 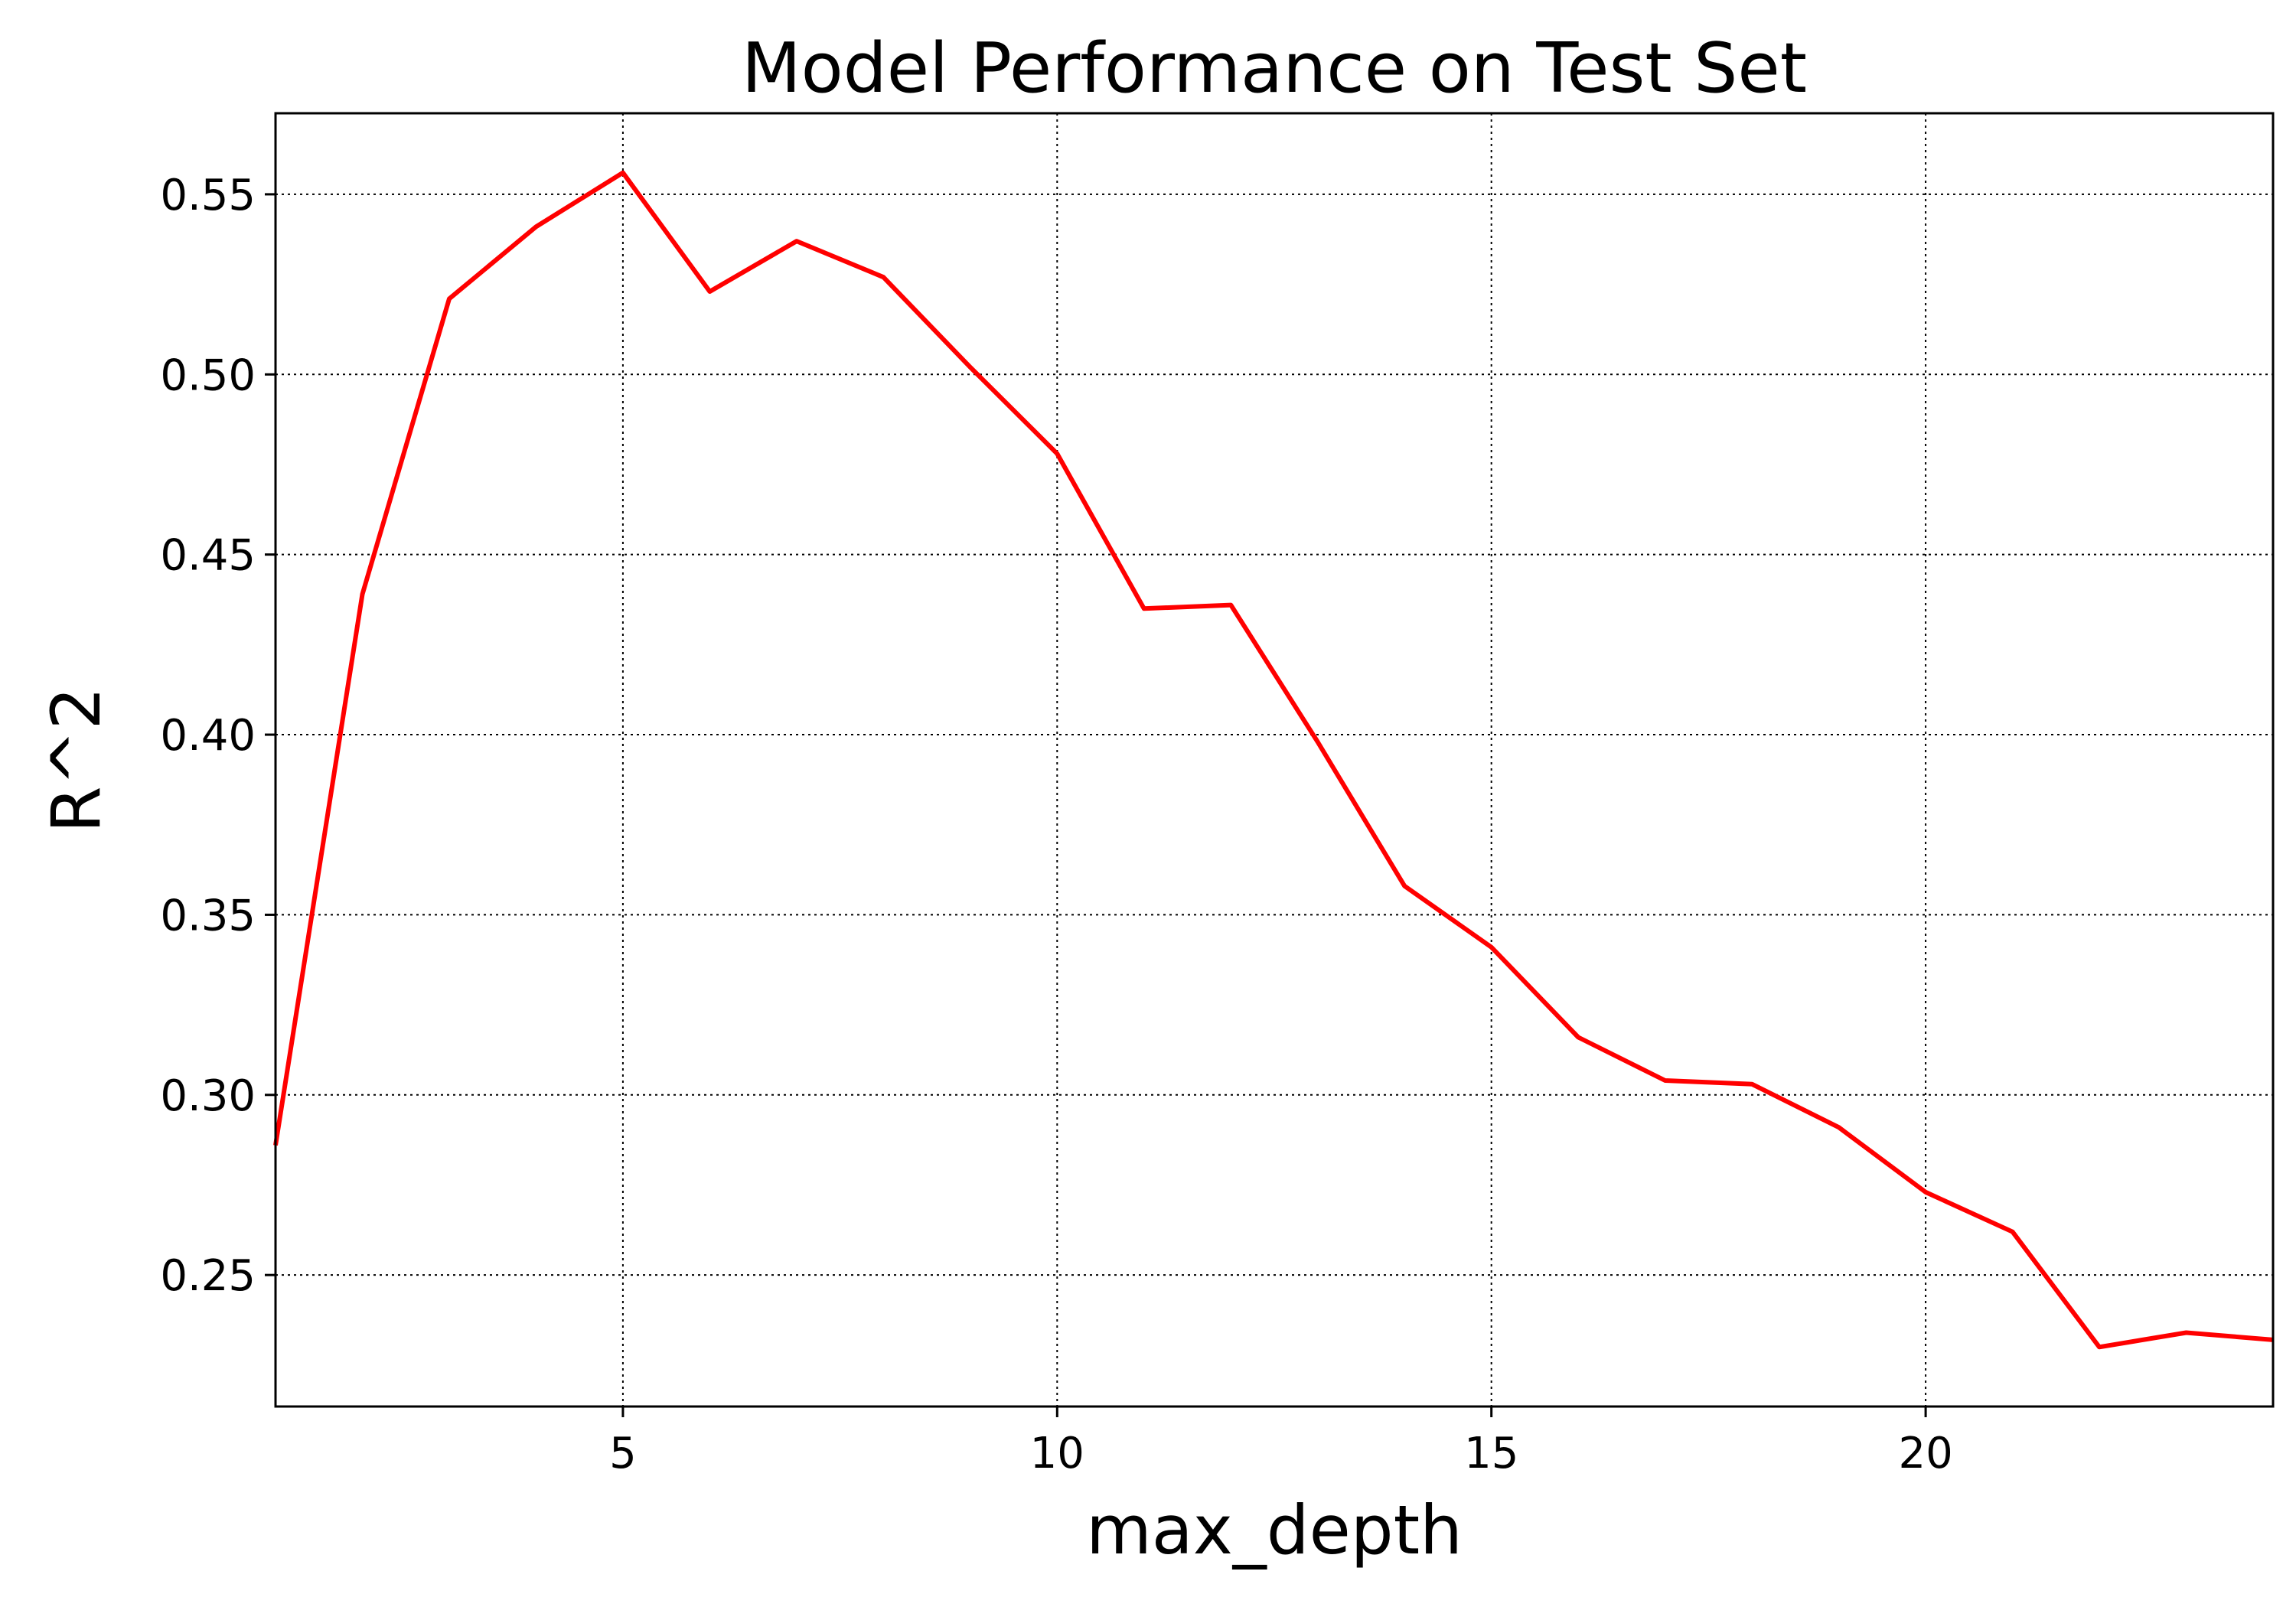 What do you see at coordinates (1274, 1530) in the screenshot?
I see `x-axis-title: max_depth` at bounding box center [1274, 1530].